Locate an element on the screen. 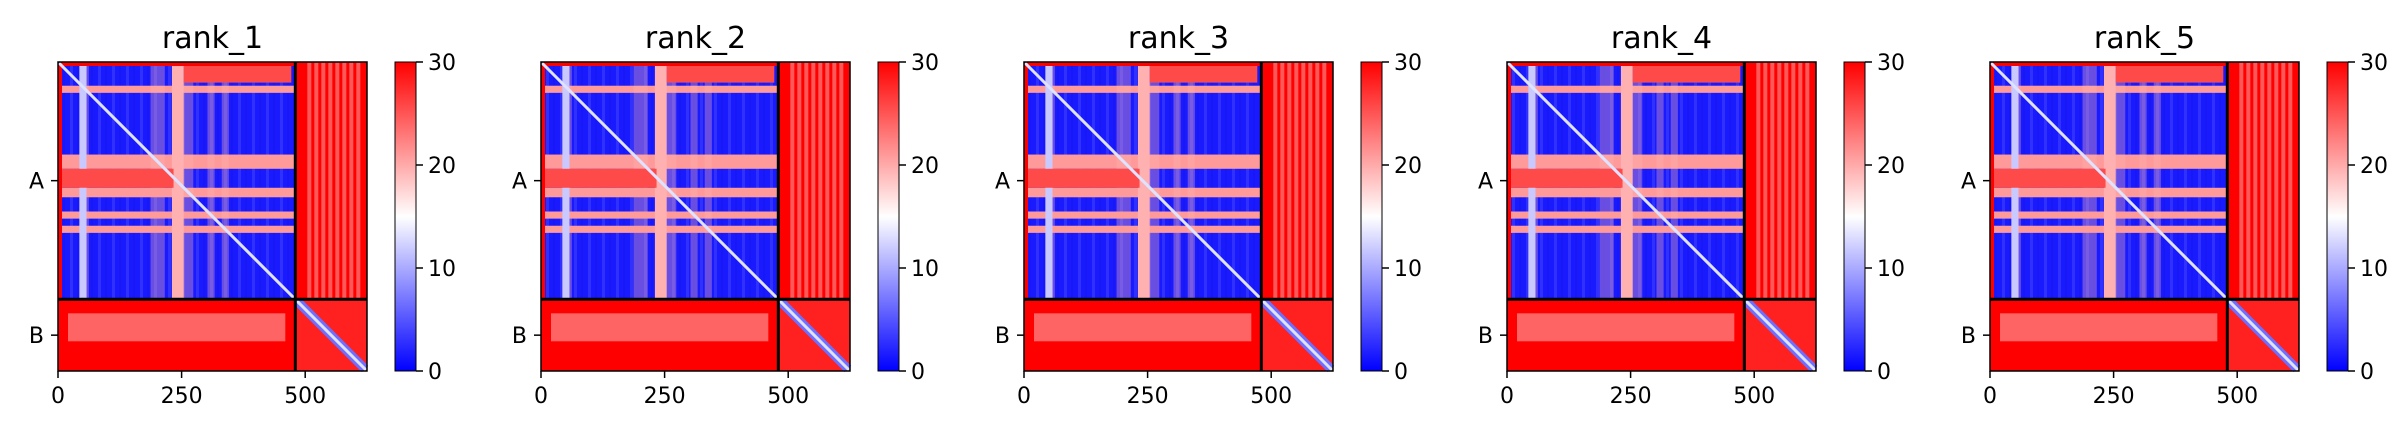 The image size is (2401, 438). panel-title: rank_2 is located at coordinates (695, 38).